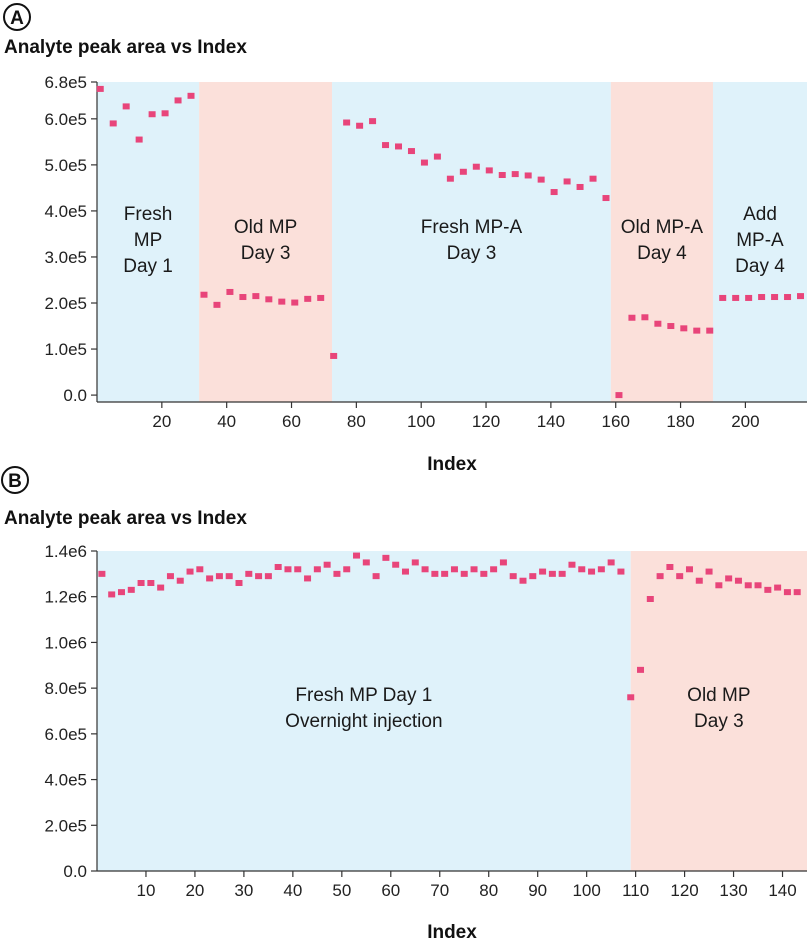  What do you see at coordinates (586, 890) in the screenshot?
I see `panel-b-x-tick-label: 100` at bounding box center [586, 890].